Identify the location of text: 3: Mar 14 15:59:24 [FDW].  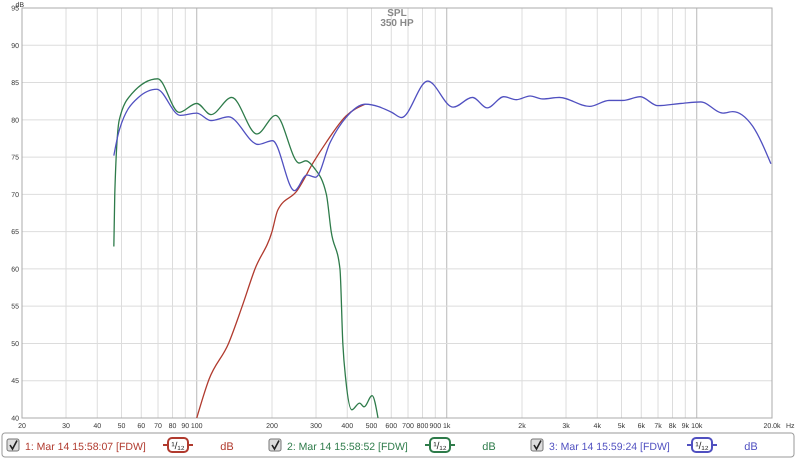
(609, 447).